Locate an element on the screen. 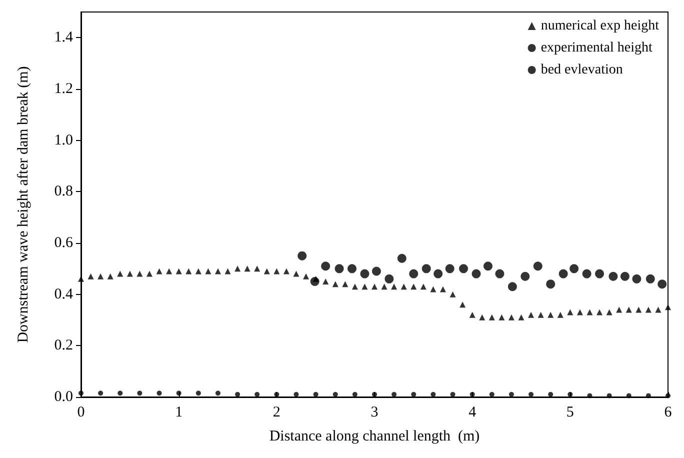 This screenshot has width=684, height=458. x-tick-label: 2 is located at coordinates (276, 412).